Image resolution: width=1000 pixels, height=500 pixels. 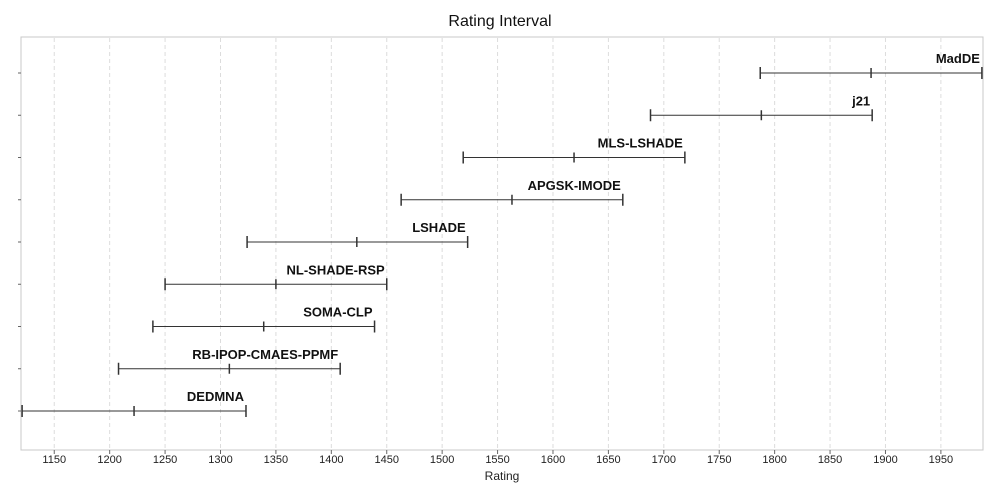 What do you see at coordinates (109, 460) in the screenshot?
I see `x-tick-label: 1200` at bounding box center [109, 460].